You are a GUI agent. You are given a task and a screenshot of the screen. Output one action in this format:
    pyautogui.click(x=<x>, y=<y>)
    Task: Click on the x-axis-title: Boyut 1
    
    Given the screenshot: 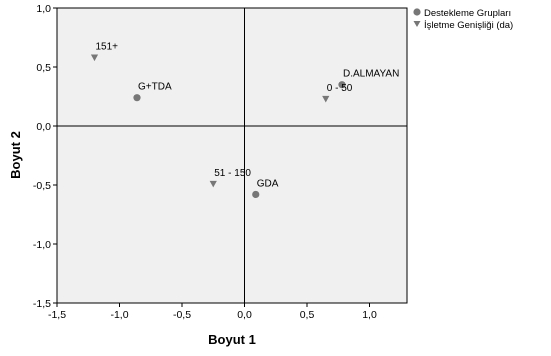 What is the action you would take?
    pyautogui.click(x=232, y=339)
    